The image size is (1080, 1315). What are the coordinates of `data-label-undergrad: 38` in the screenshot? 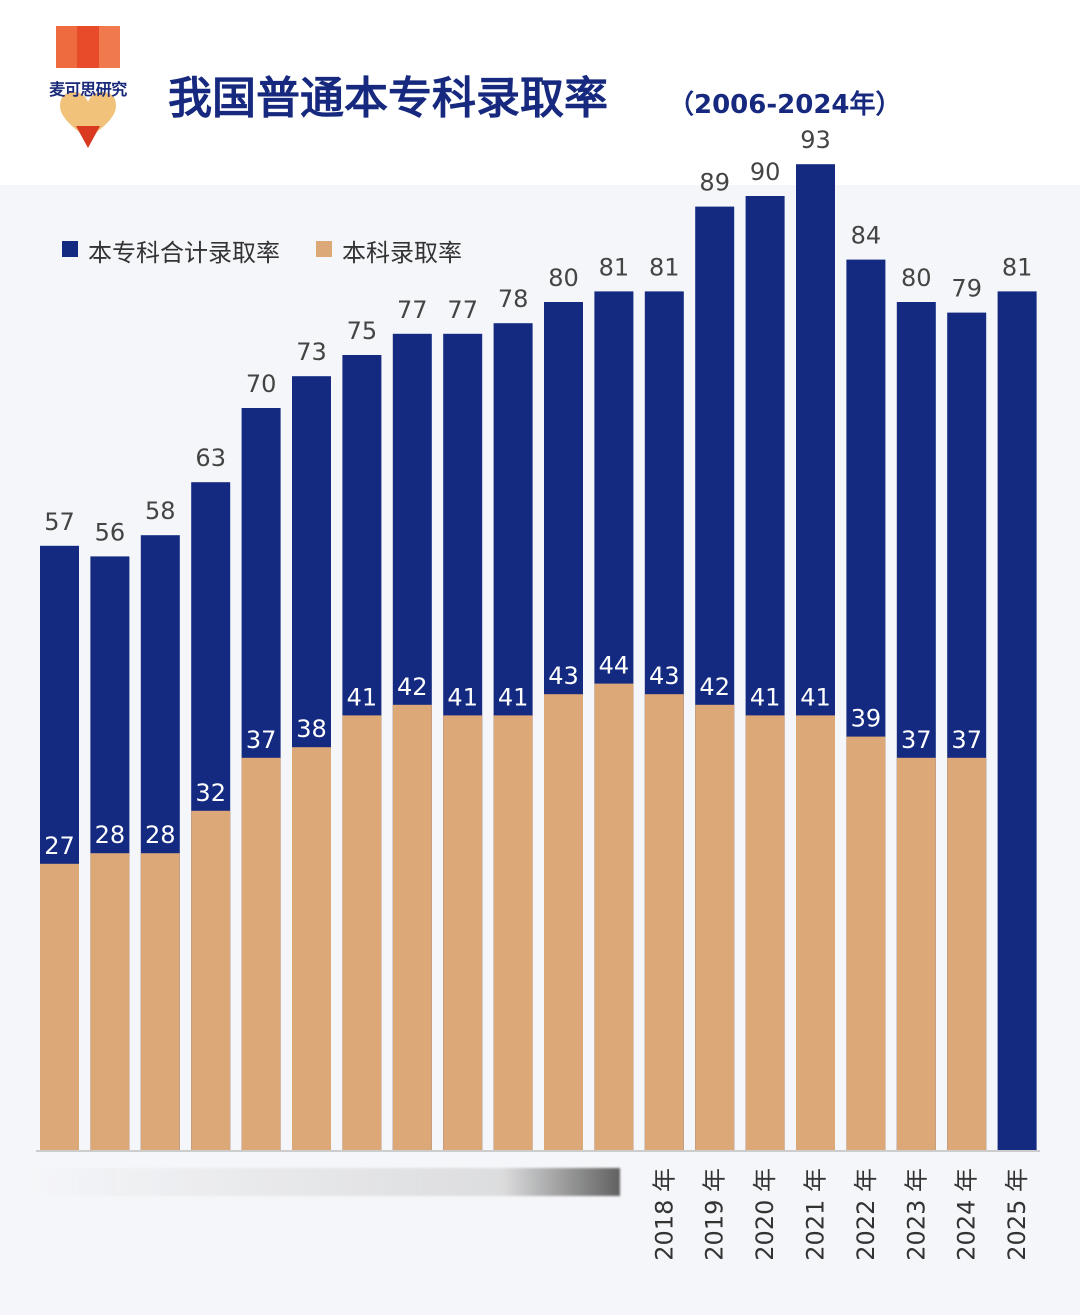 It's located at (311, 729).